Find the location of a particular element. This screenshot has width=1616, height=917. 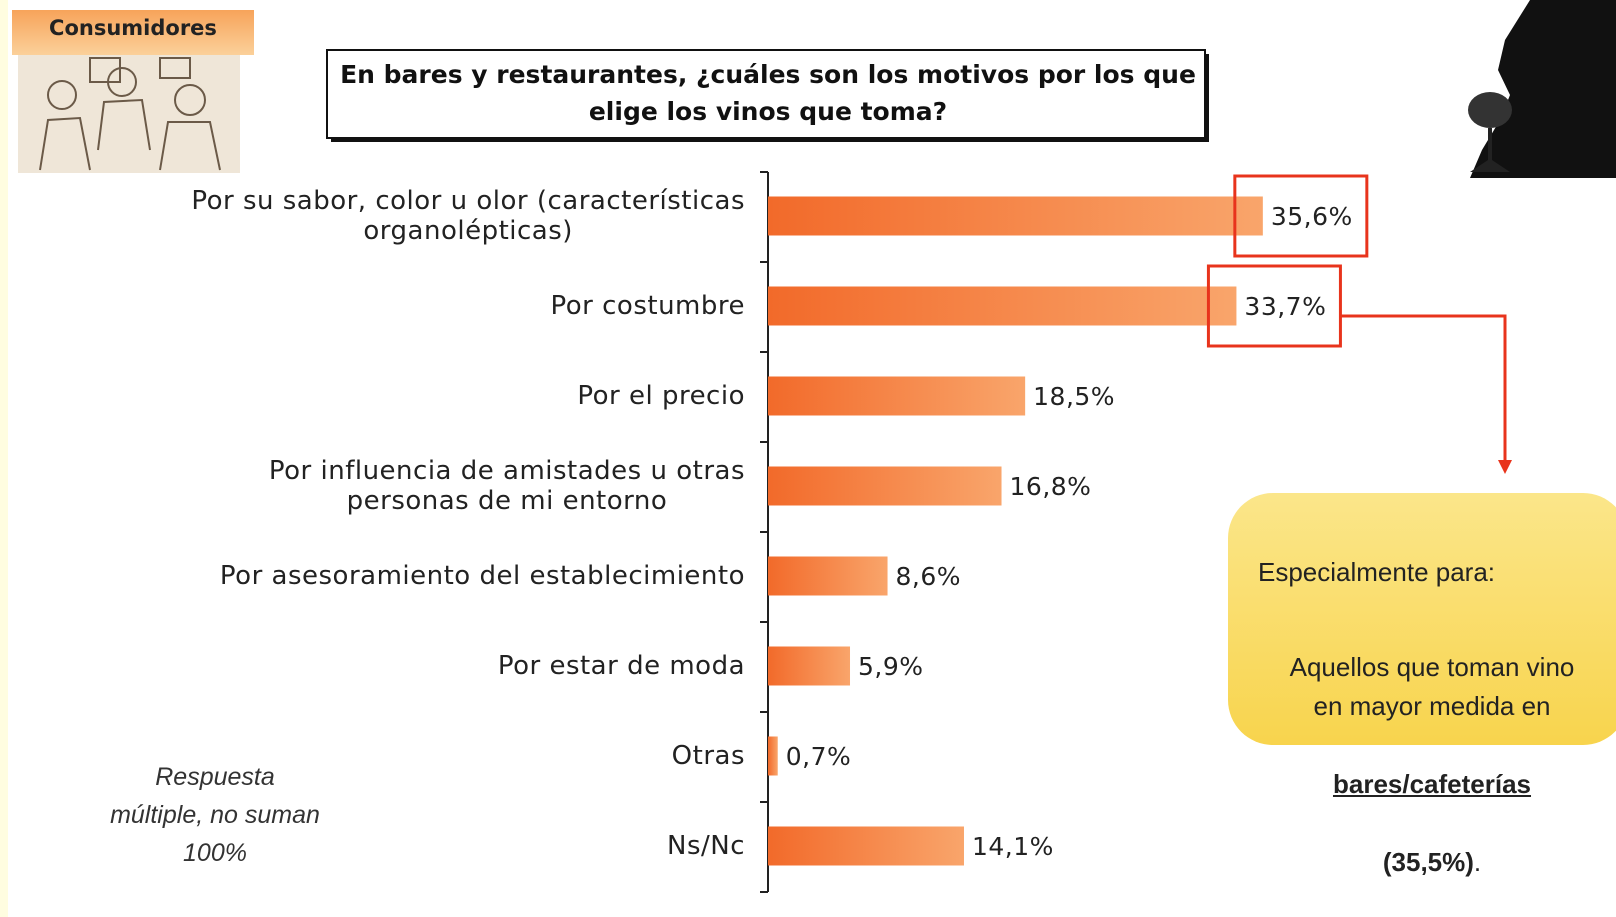

title-box is located at coordinates (766, 94).